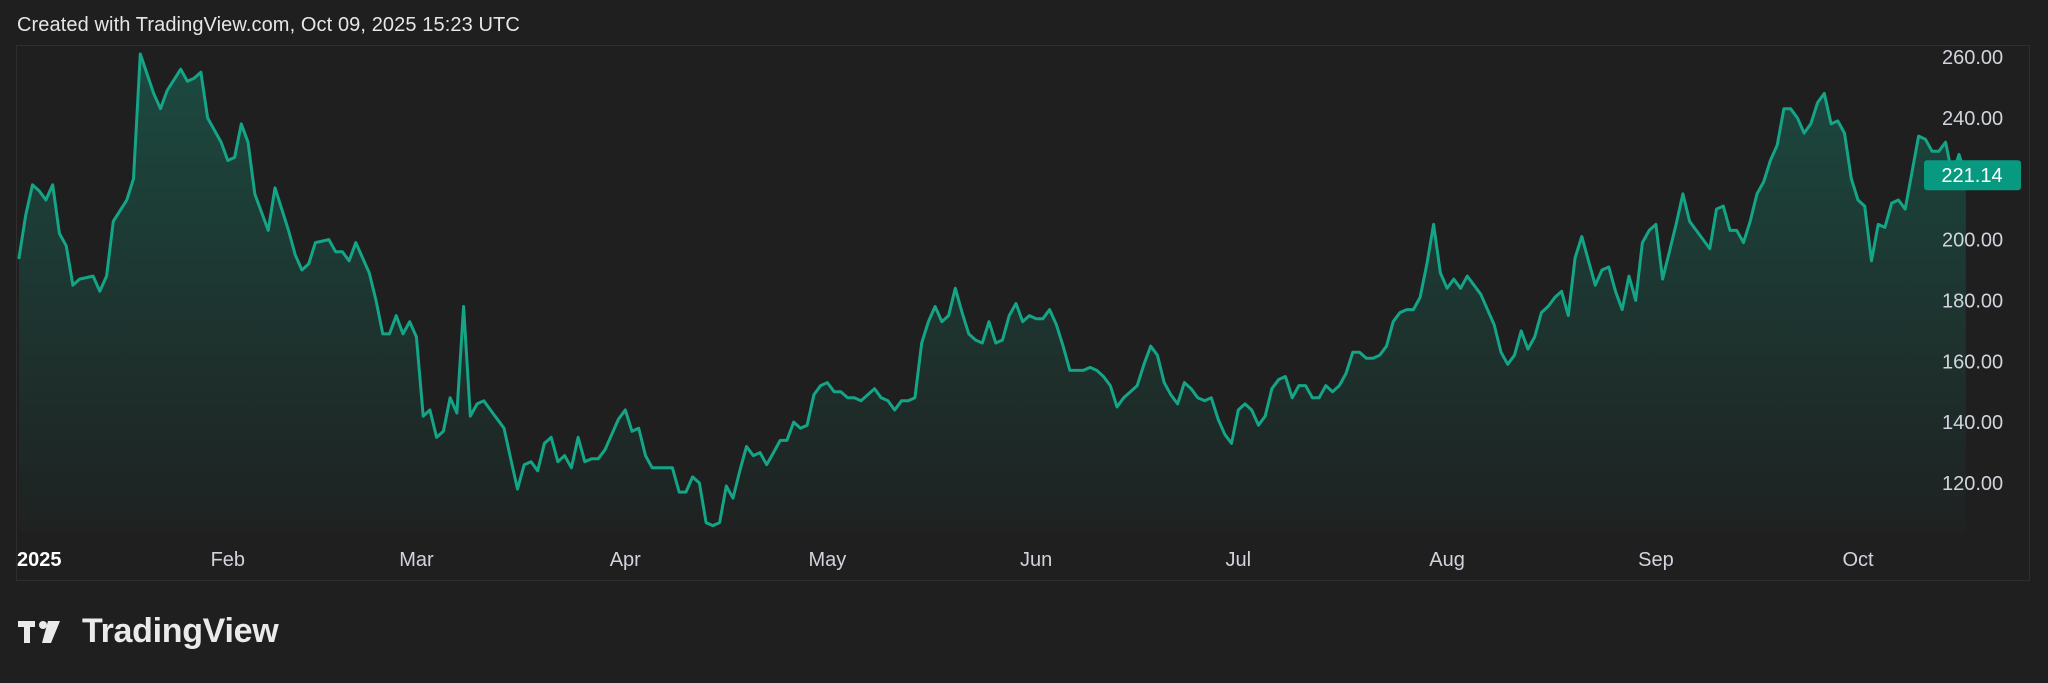 Image resolution: width=2048 pixels, height=683 pixels. What do you see at coordinates (1972, 241) in the screenshot?
I see `y-tick-label: 200.00` at bounding box center [1972, 241].